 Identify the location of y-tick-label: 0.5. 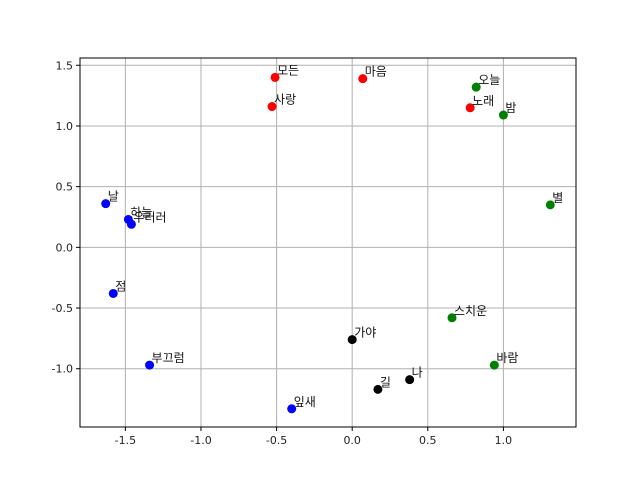
(65, 187).